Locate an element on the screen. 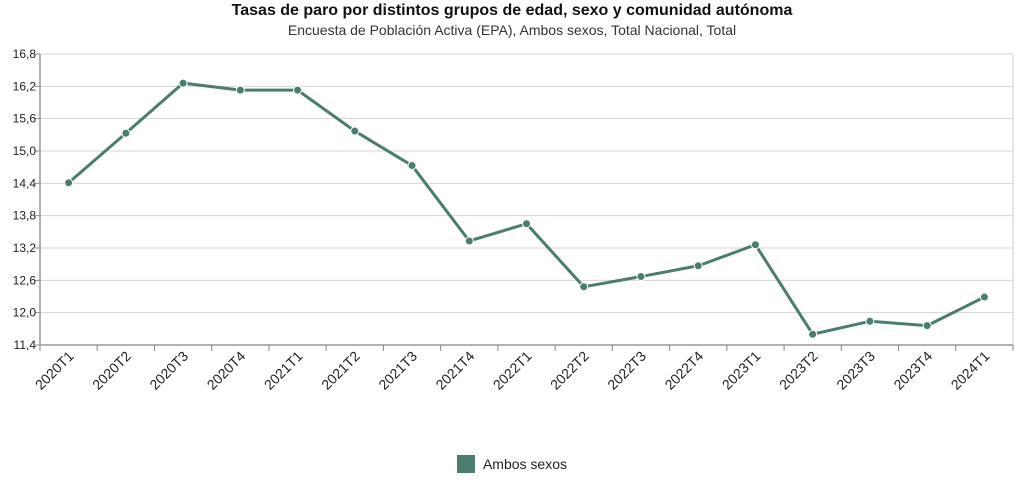 The height and width of the screenshot is (492, 1024). x-tick-label: 2022T1 is located at coordinates (512, 370).